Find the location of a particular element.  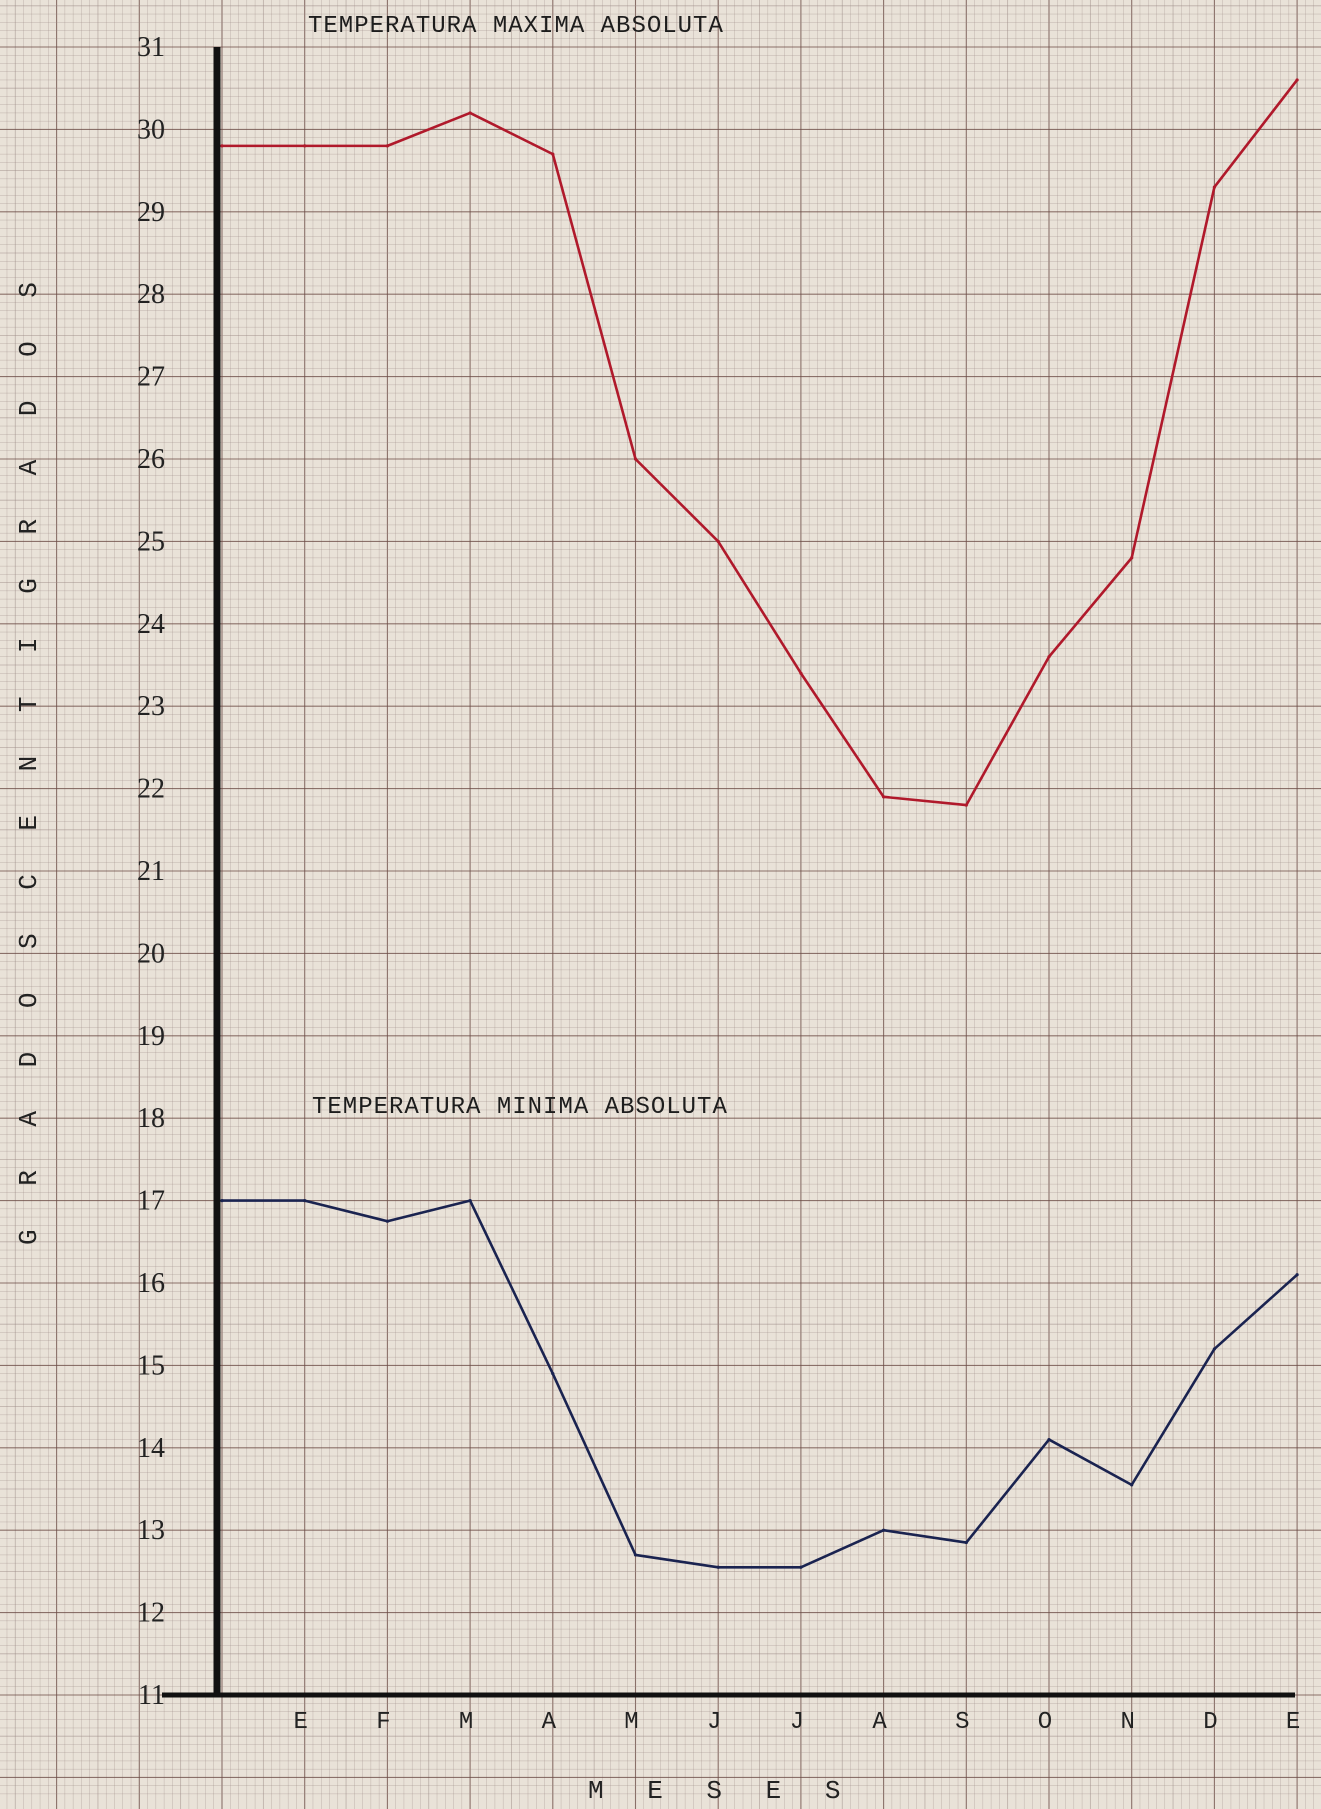

y-tick-label: 31 is located at coordinates (151, 47).